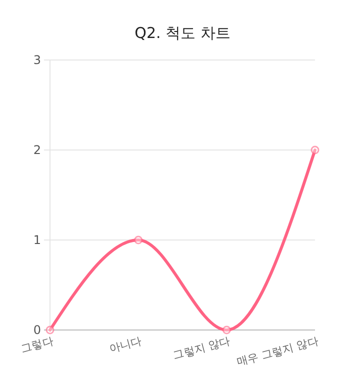  I want to click on y-tick-label: 2, so click(37, 150).